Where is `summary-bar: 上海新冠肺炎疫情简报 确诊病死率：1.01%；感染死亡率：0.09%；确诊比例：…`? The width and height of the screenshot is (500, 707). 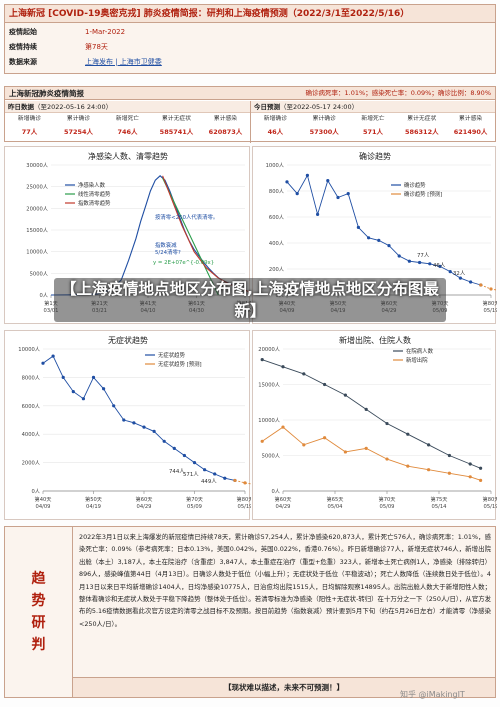
summary-bar: 上海新冠肺炎疫情简报 确诊病死率：1.01%；感染死亡率：0.09%；确诊比例：… is located at coordinates (250, 93).